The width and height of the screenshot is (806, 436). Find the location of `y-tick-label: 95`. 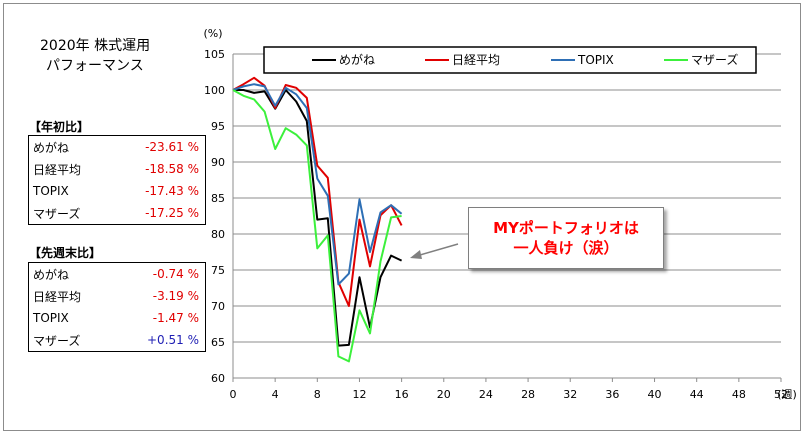

y-tick-label: 95 is located at coordinates (218, 126).